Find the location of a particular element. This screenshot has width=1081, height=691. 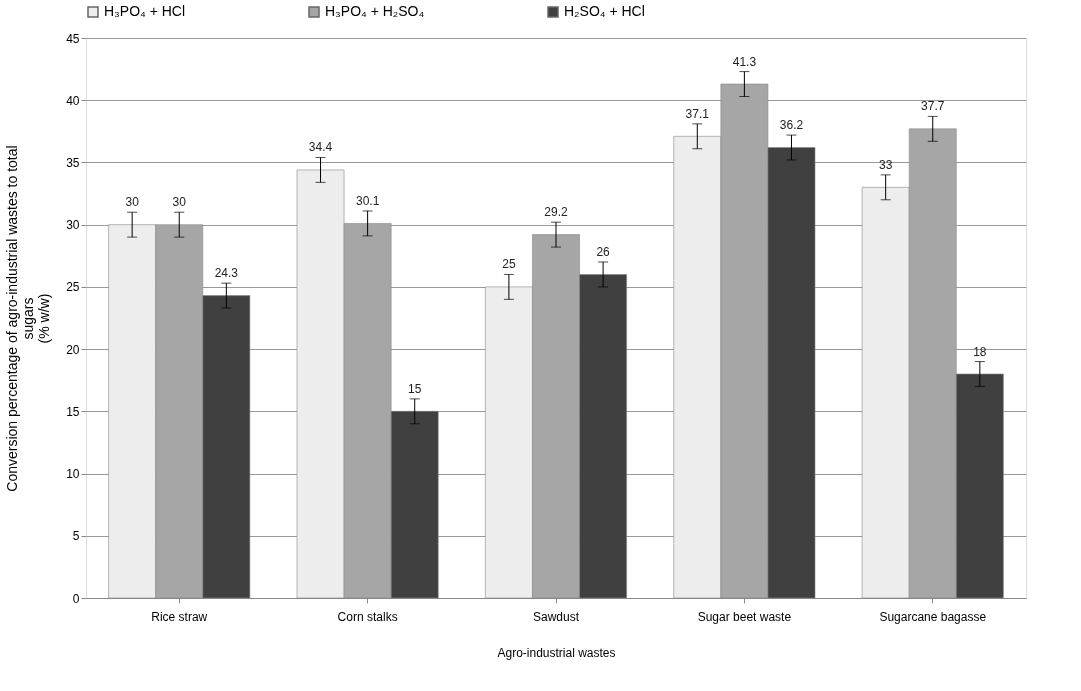

data-label: 26 is located at coordinates (603, 252).